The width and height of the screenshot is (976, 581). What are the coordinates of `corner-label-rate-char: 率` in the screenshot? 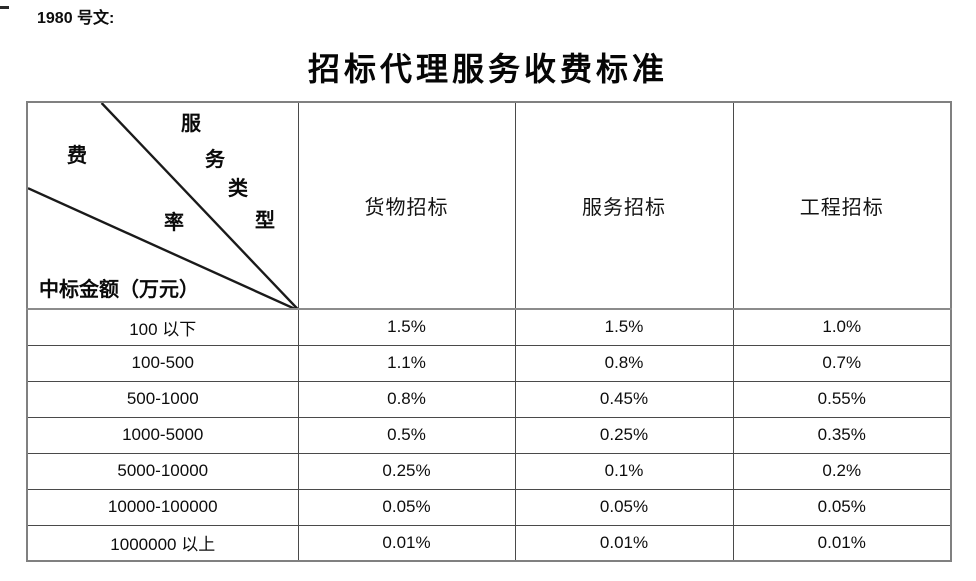 It's located at (174, 223).